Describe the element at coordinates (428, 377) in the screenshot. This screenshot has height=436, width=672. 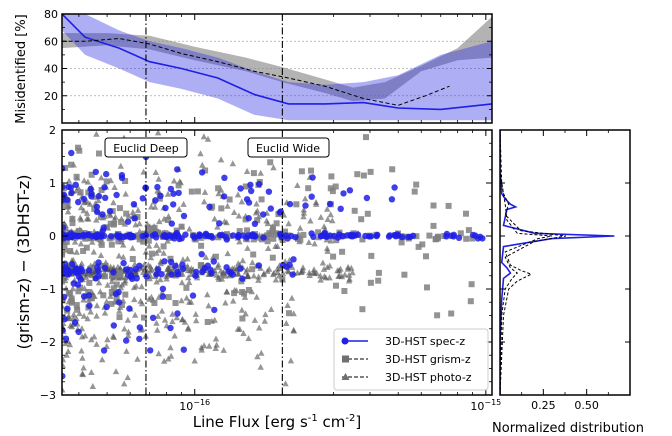
I see `legend-label-photo-z: 3D-HST photo-z` at that location.